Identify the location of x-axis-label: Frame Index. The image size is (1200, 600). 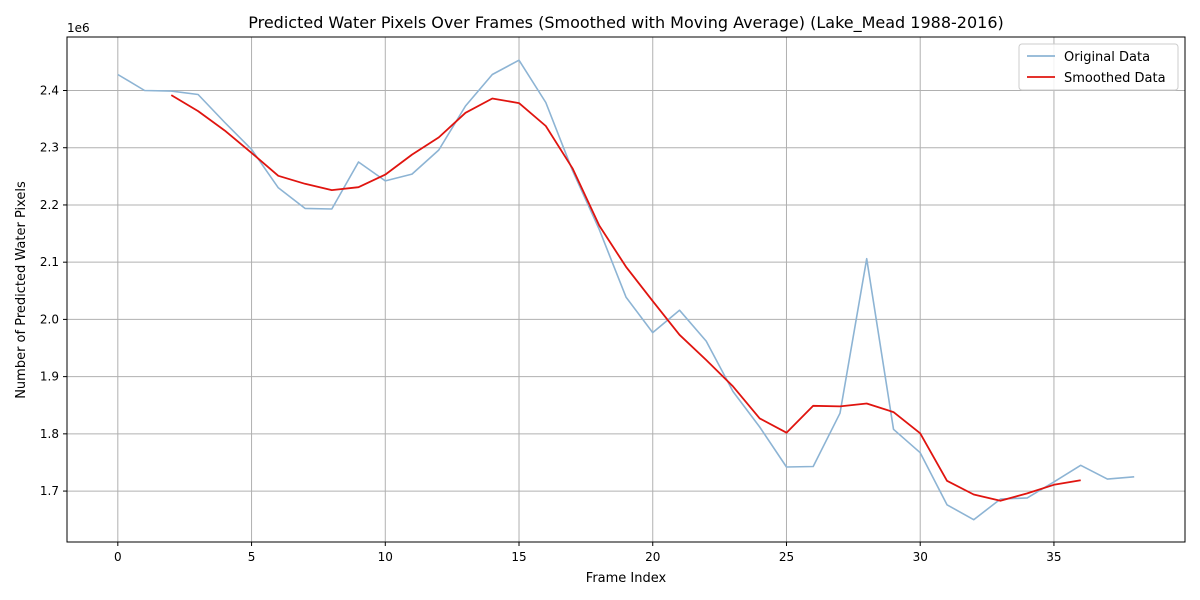
(626, 578).